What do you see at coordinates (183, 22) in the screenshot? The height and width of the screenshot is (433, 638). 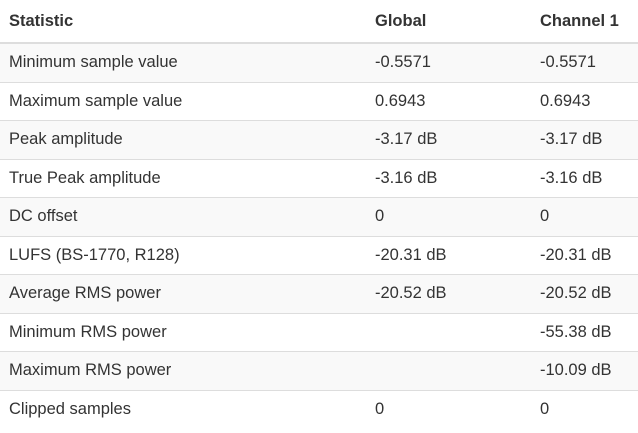 I see `header-statistic: Statistic` at bounding box center [183, 22].